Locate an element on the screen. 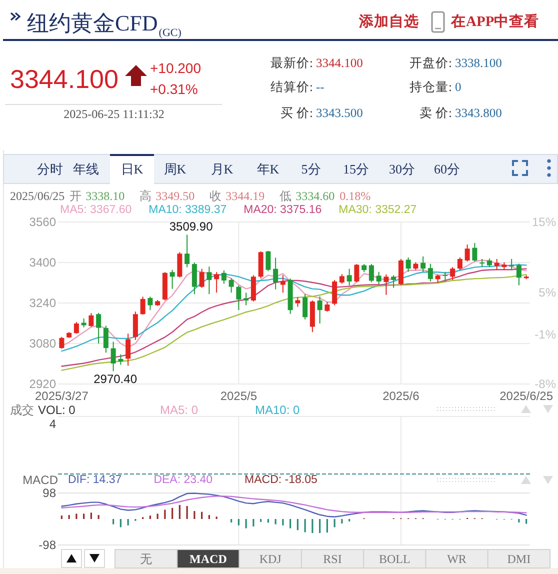 The image size is (558, 574). text: 2025/06/25 is located at coordinates (37, 196).